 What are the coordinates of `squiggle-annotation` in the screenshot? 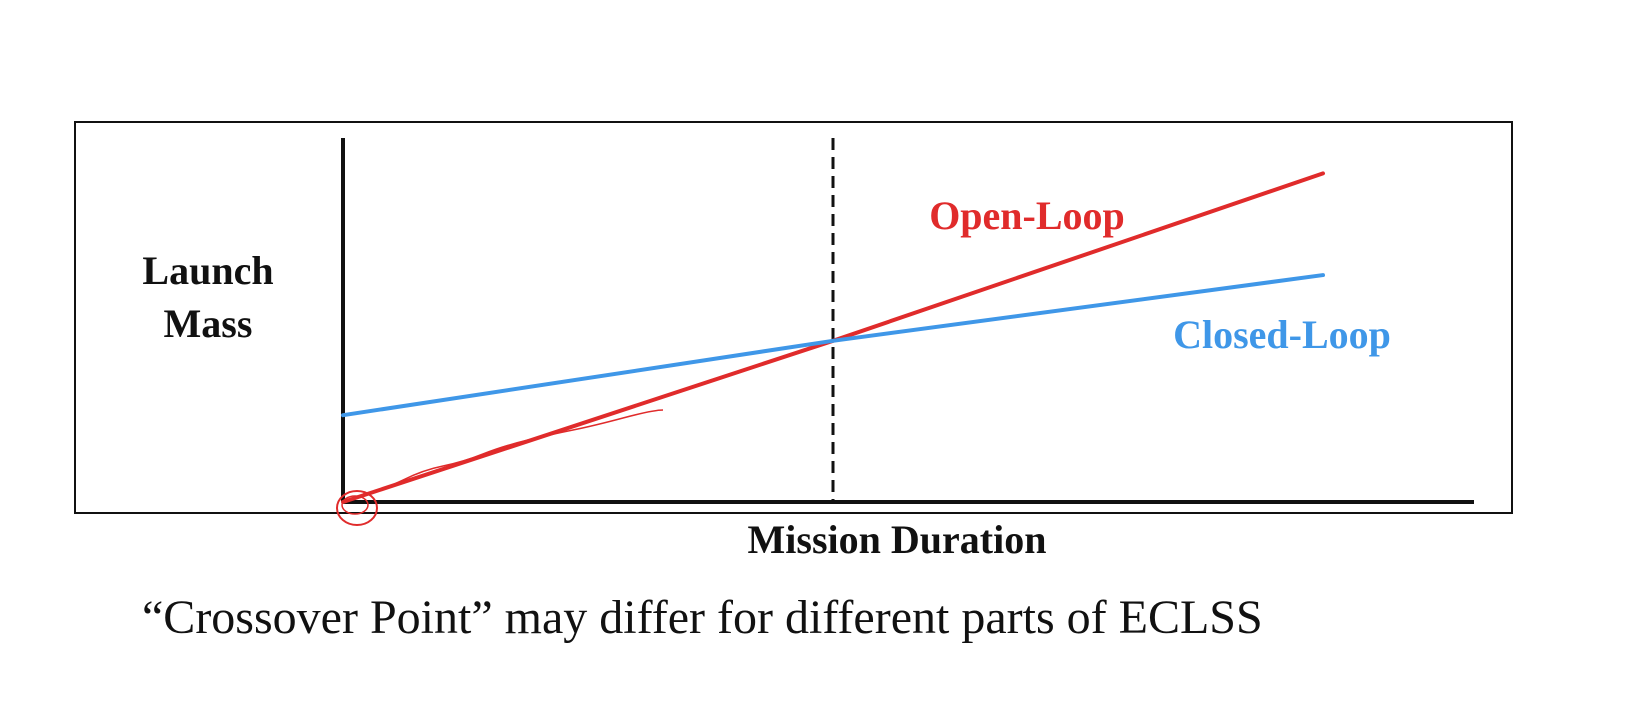 It's located at (513, 452).